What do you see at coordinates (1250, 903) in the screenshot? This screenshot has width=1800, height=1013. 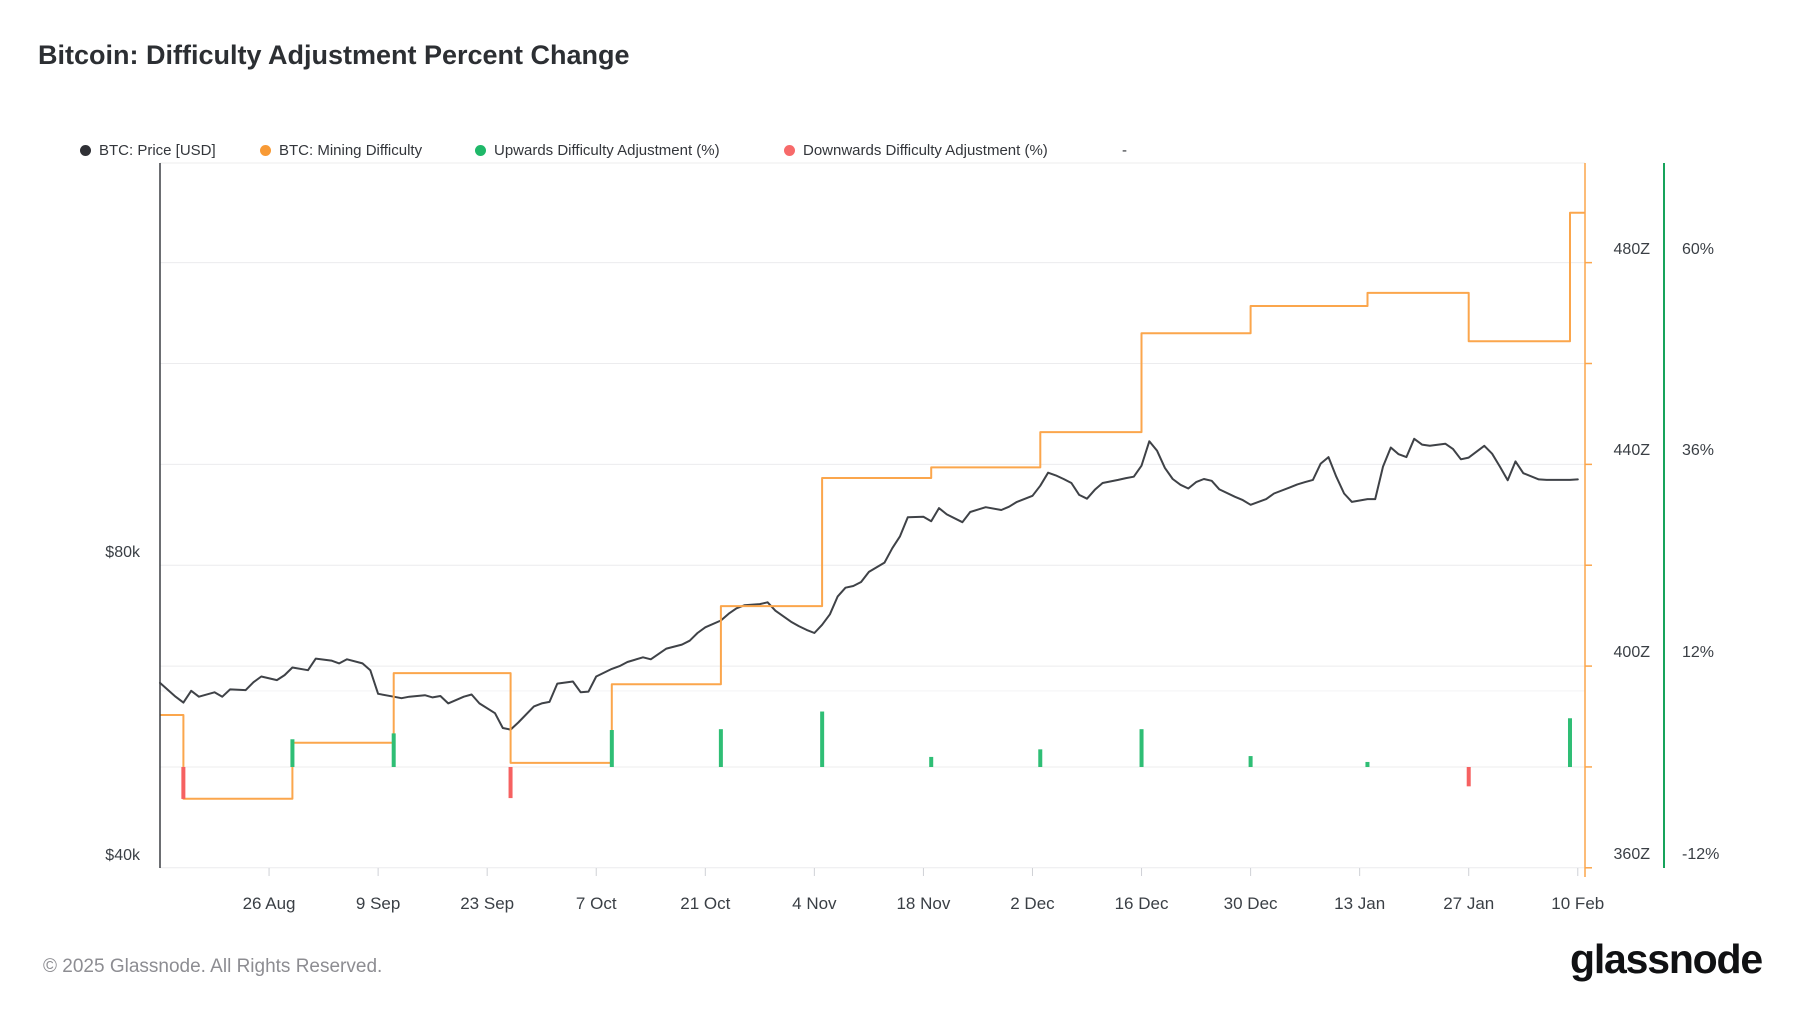 I see `x-axis-label: 30 Dec` at bounding box center [1250, 903].